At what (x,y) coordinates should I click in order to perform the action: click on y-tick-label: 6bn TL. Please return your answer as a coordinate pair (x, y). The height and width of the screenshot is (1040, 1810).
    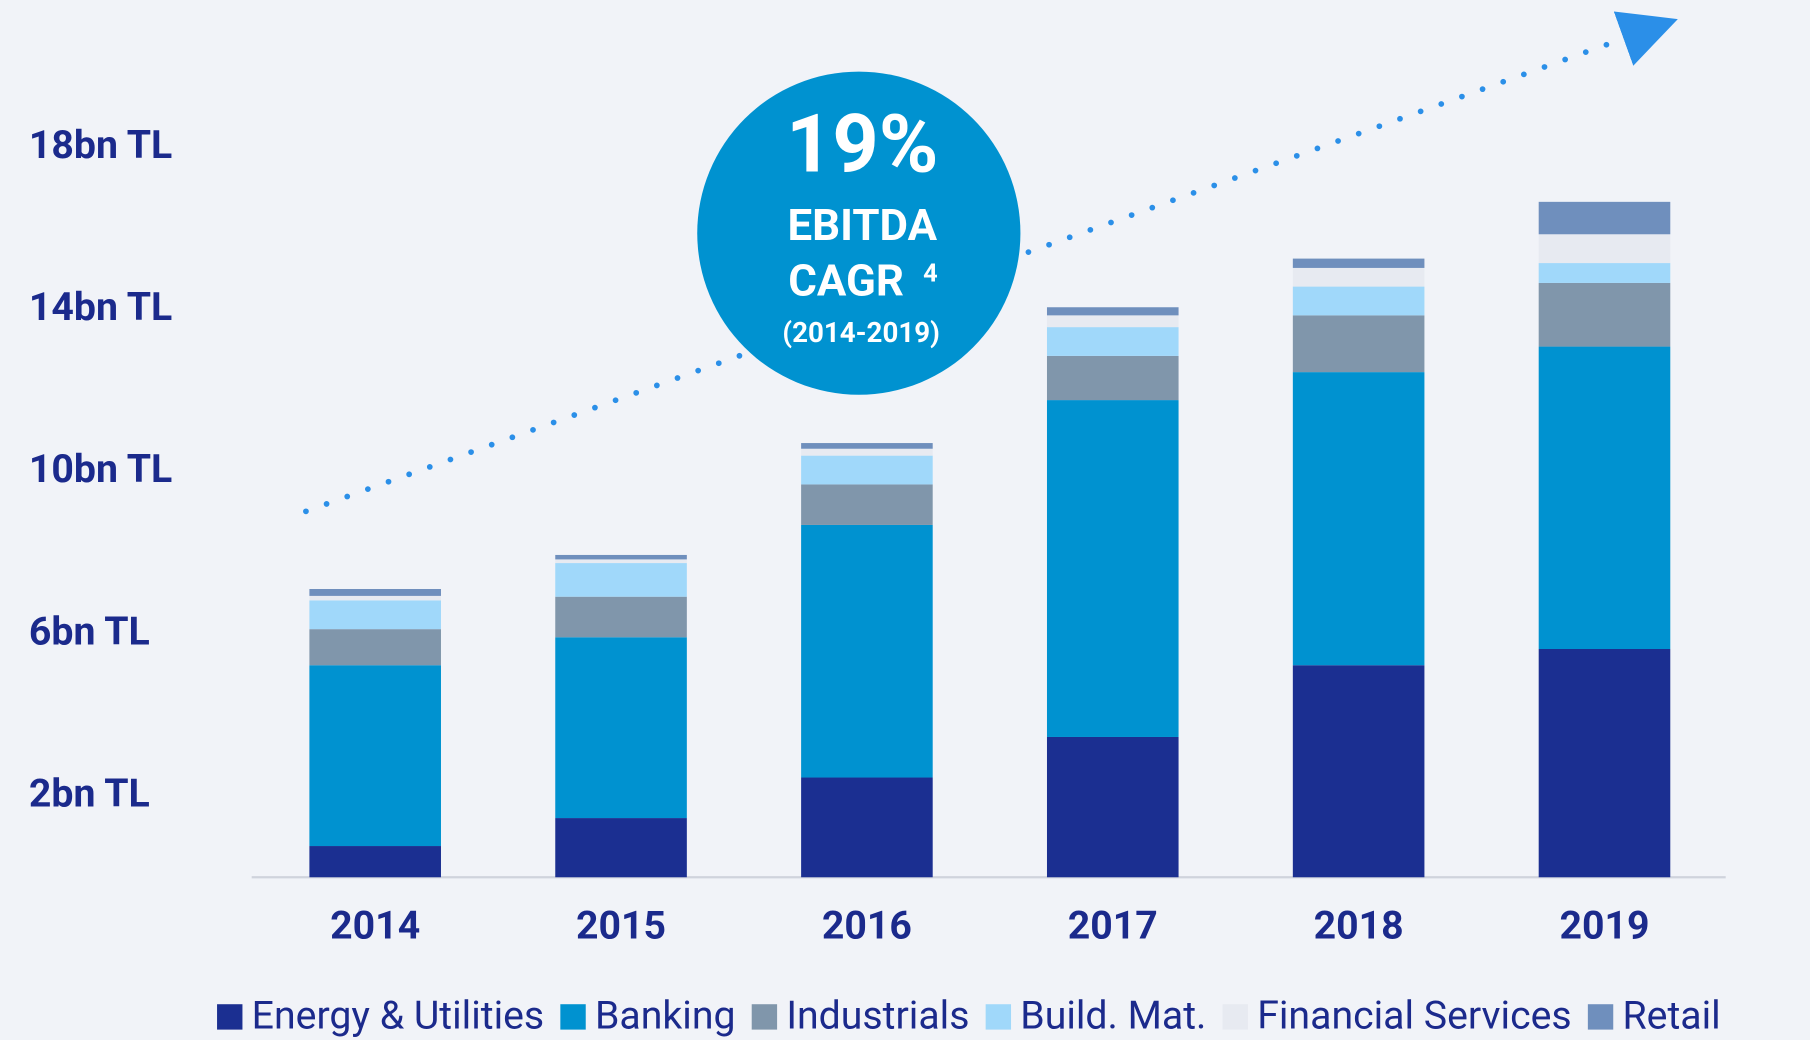
    Looking at the image, I should click on (89, 631).